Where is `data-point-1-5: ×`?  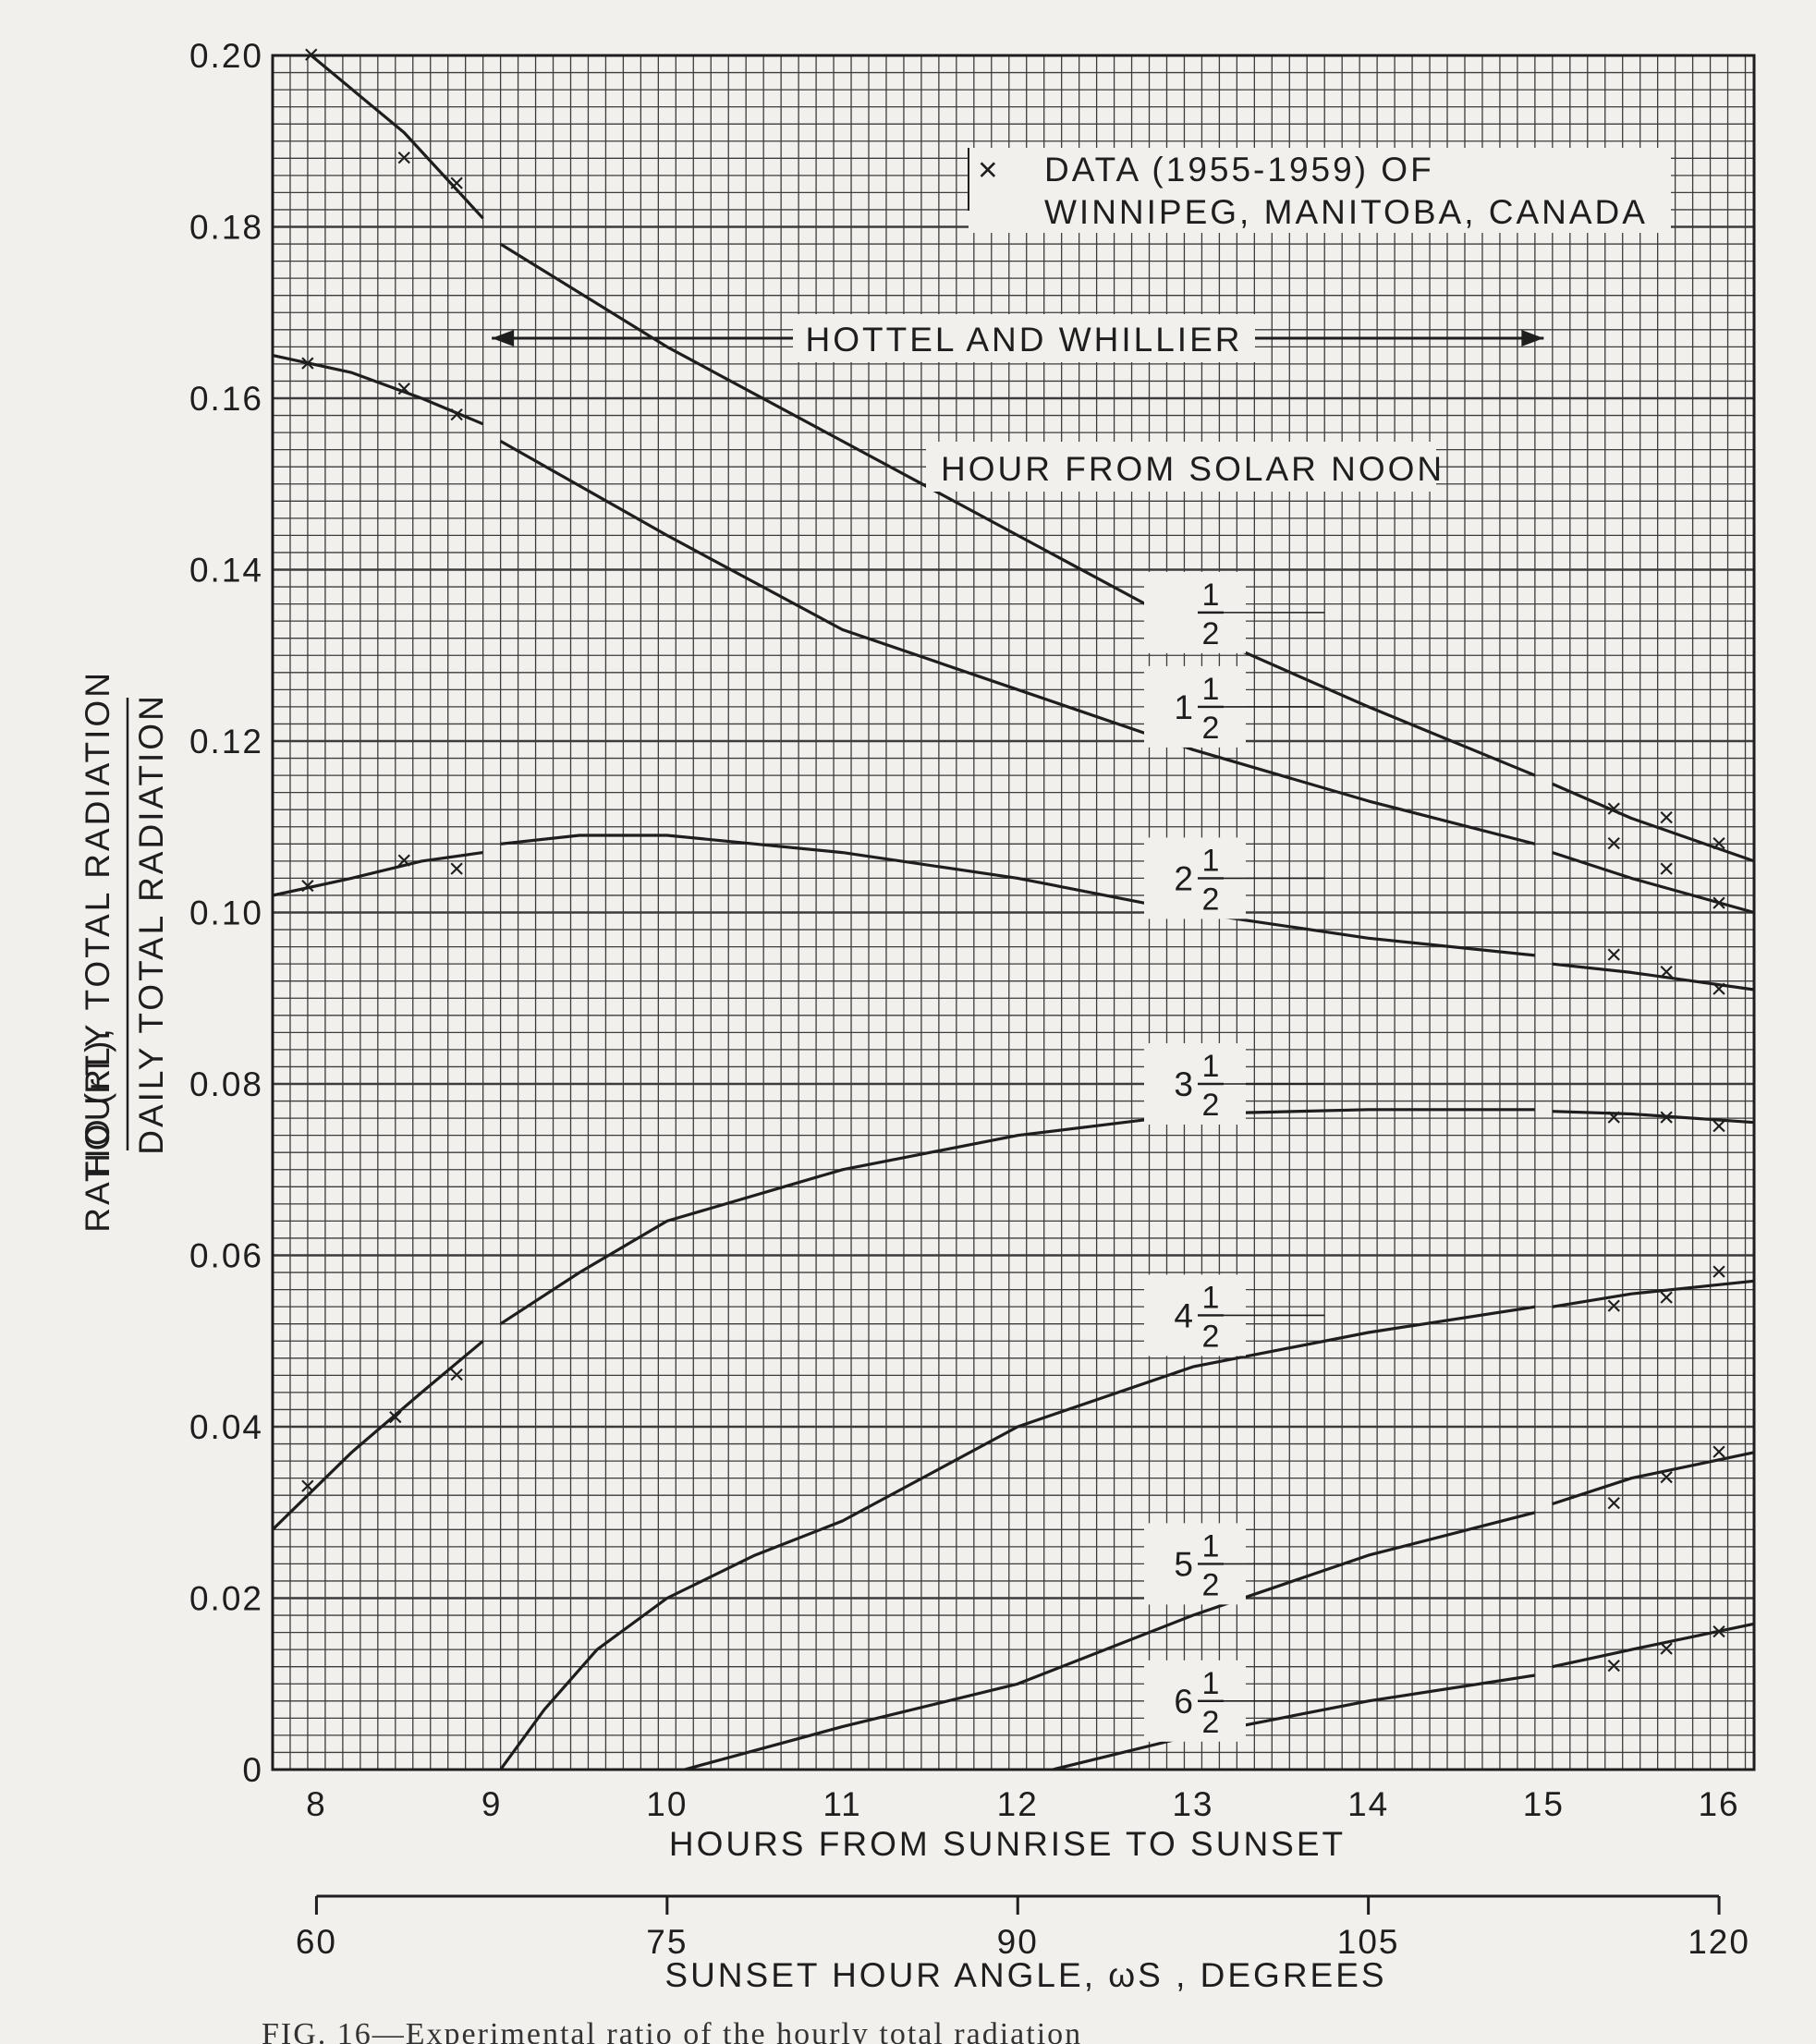 data-point-1-5: × is located at coordinates (1719, 904).